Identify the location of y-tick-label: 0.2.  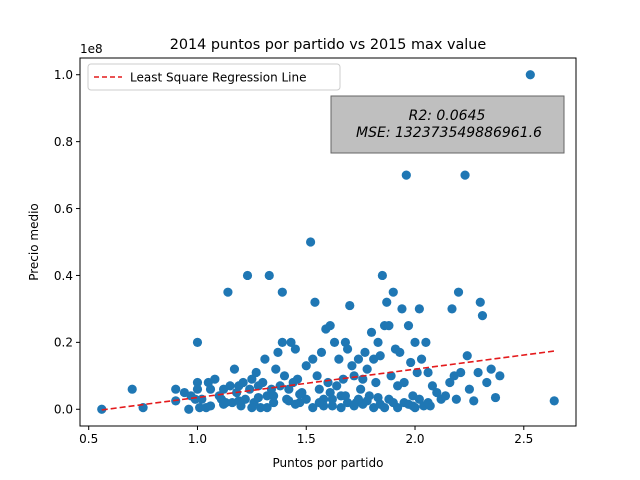
(63, 343).